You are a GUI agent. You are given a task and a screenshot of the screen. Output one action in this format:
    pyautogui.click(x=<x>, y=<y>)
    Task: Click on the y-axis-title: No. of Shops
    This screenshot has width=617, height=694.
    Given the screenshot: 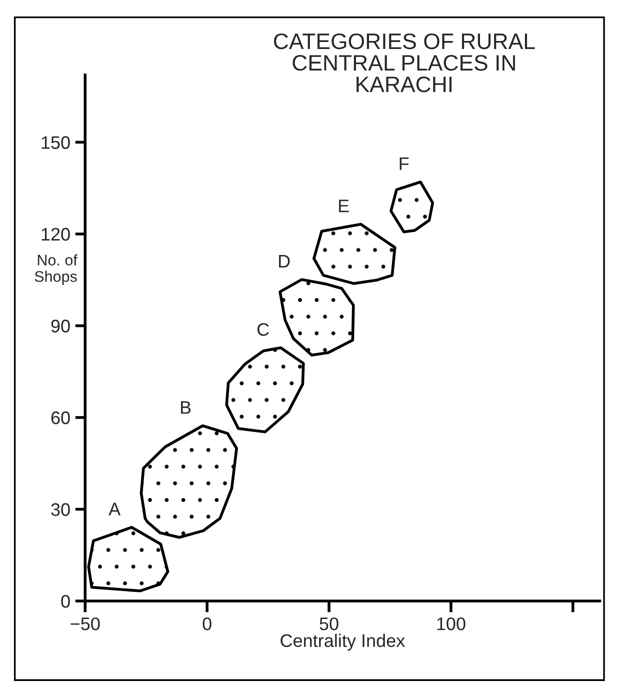 What is the action you would take?
    pyautogui.click(x=56, y=269)
    